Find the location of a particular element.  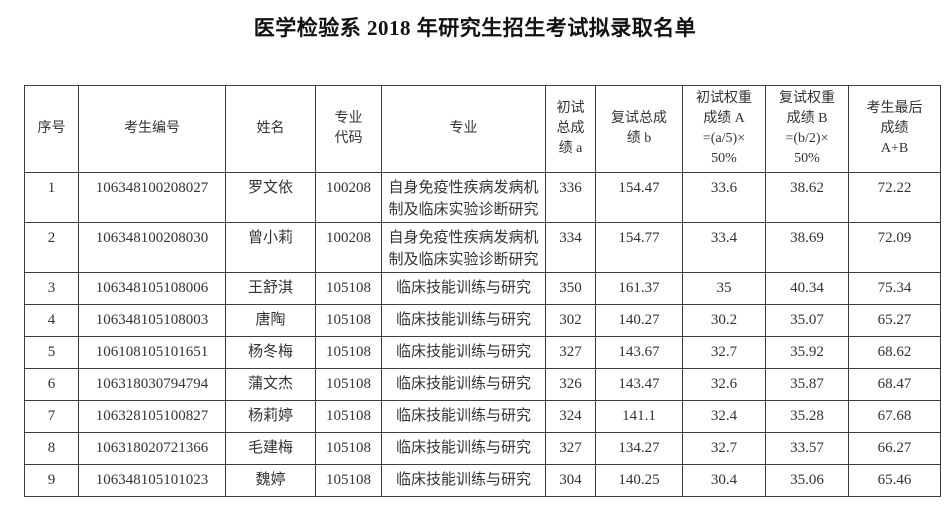

cell-retest_weighted: 38.69 is located at coordinates (807, 247).